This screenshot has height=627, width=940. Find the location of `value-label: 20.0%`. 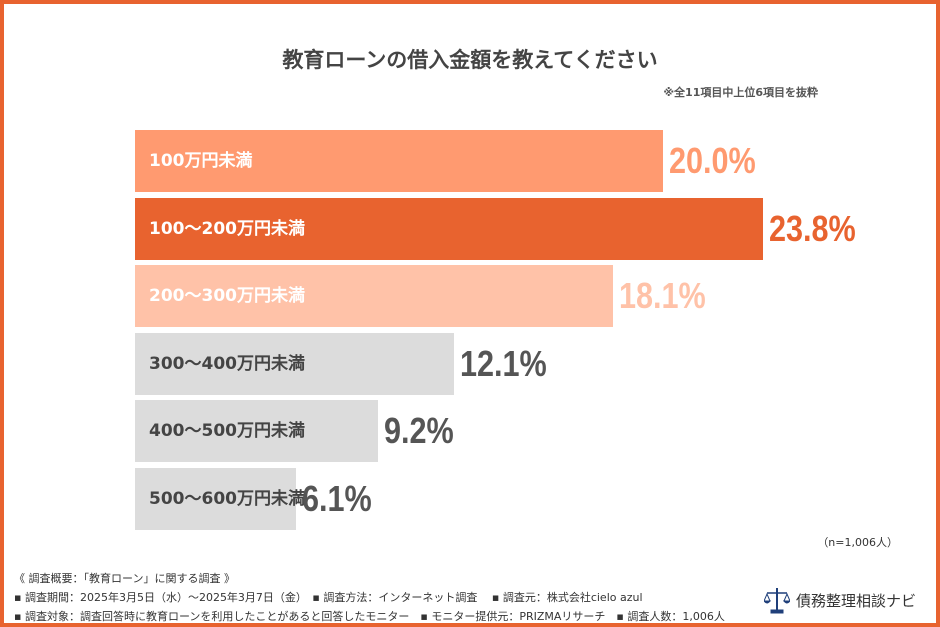

value-label: 20.0% is located at coordinates (712, 160).